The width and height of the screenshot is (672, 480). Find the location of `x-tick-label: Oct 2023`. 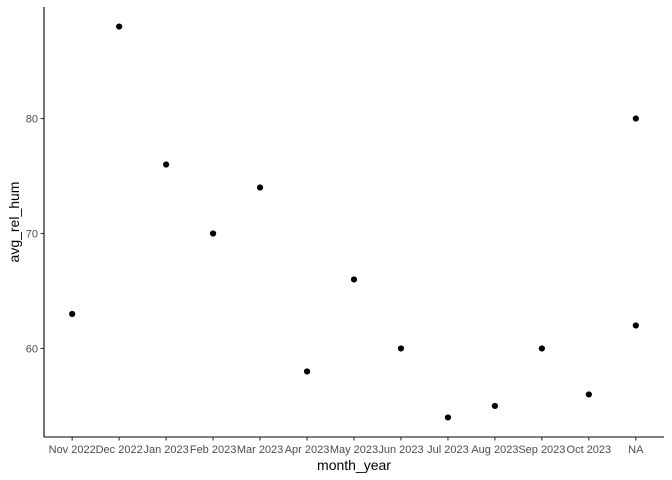

x-tick-label: Oct 2023 is located at coordinates (589, 450).